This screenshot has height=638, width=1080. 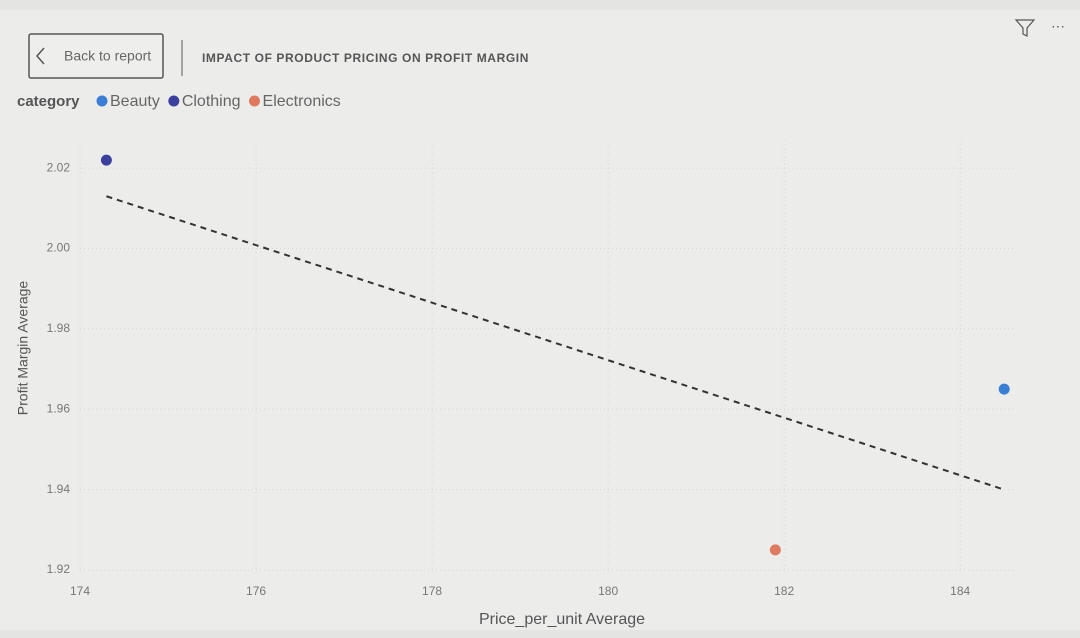 I want to click on legend-label: Beauty, so click(x=135, y=101).